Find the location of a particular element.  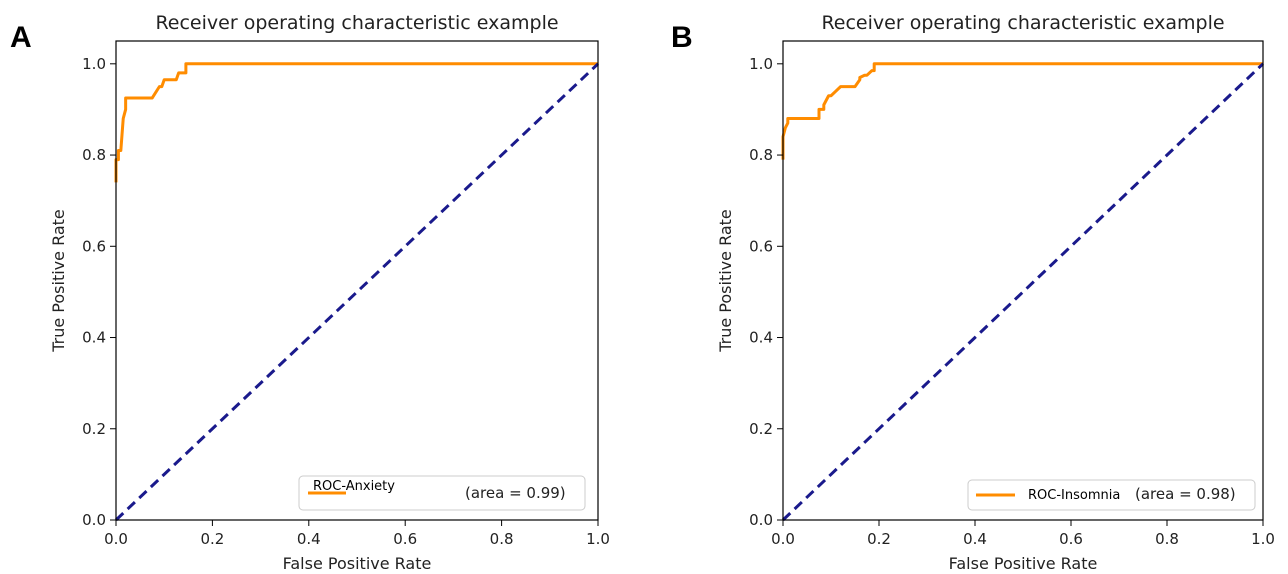

panel-letter: A is located at coordinates (21, 37).